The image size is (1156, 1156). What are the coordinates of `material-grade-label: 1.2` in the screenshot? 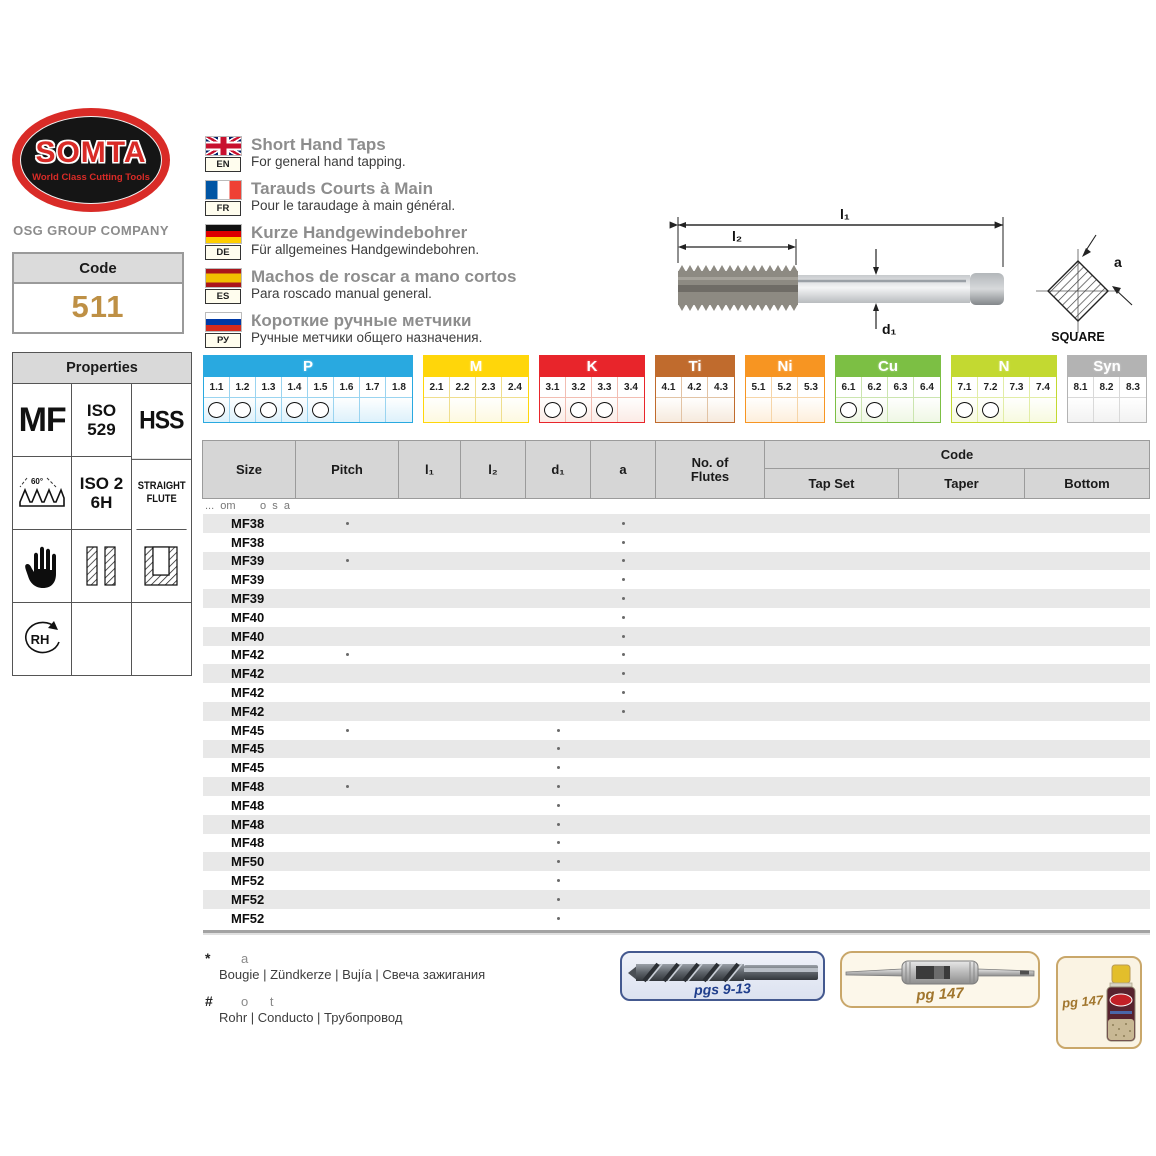 It's located at (243, 387).